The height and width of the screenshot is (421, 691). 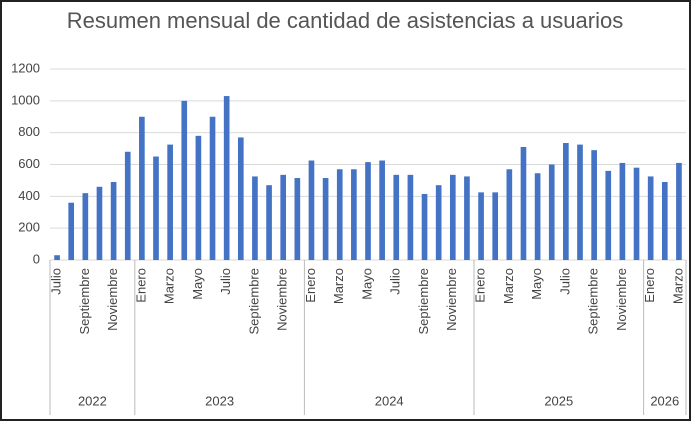 What do you see at coordinates (664, 400) in the screenshot?
I see `group-label: 2026` at bounding box center [664, 400].